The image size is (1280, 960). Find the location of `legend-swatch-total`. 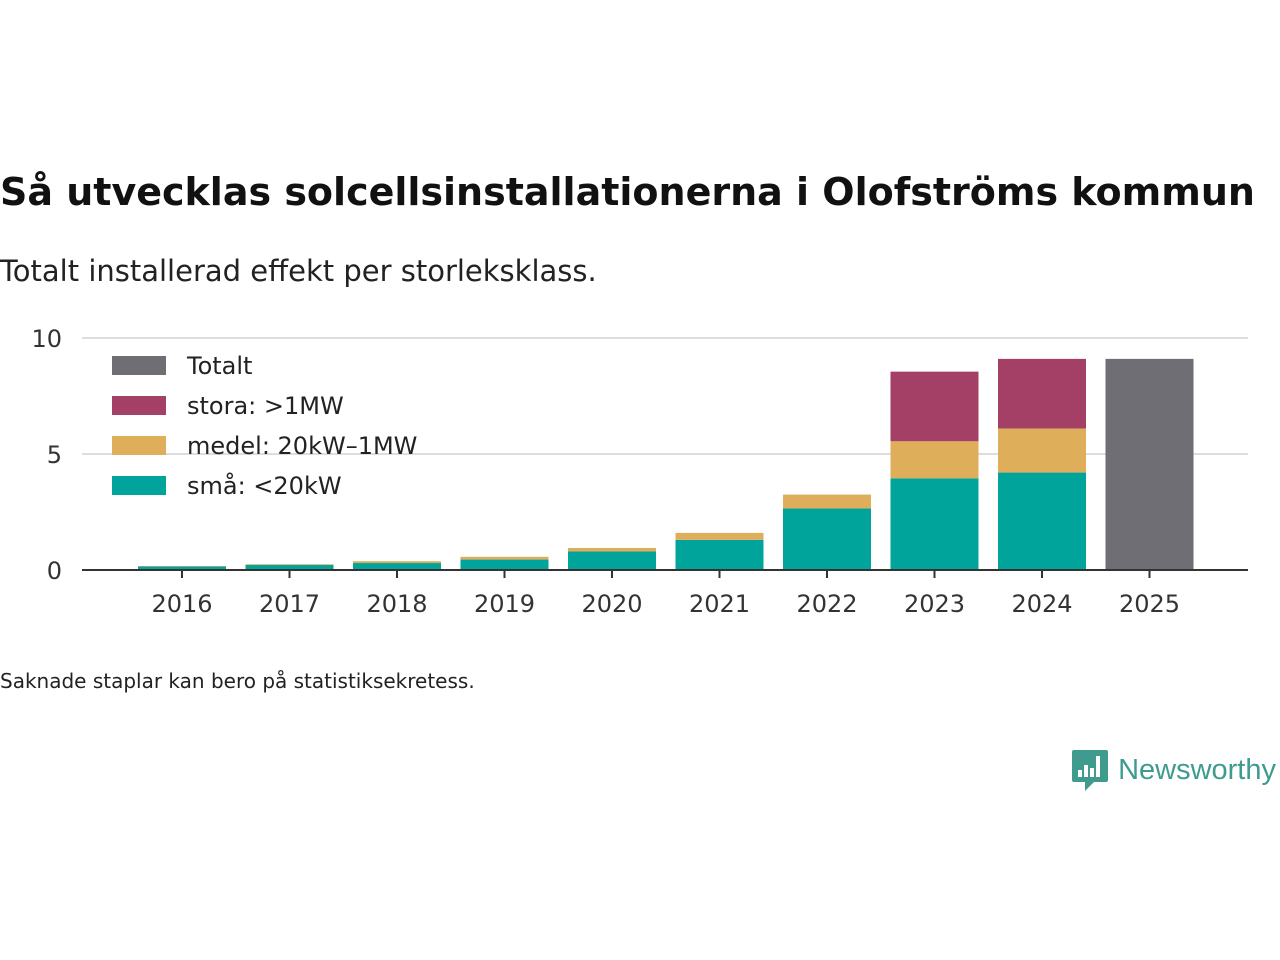

legend-swatch-total is located at coordinates (139, 365).